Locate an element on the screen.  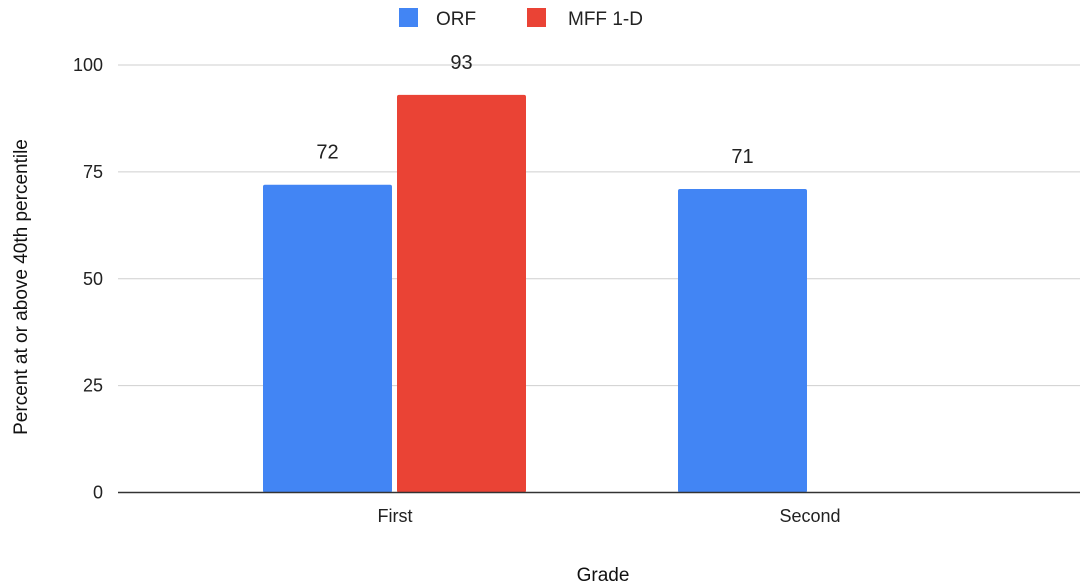
y-axis-title: Percent at or above 40th percentile is located at coordinates (21, 287).